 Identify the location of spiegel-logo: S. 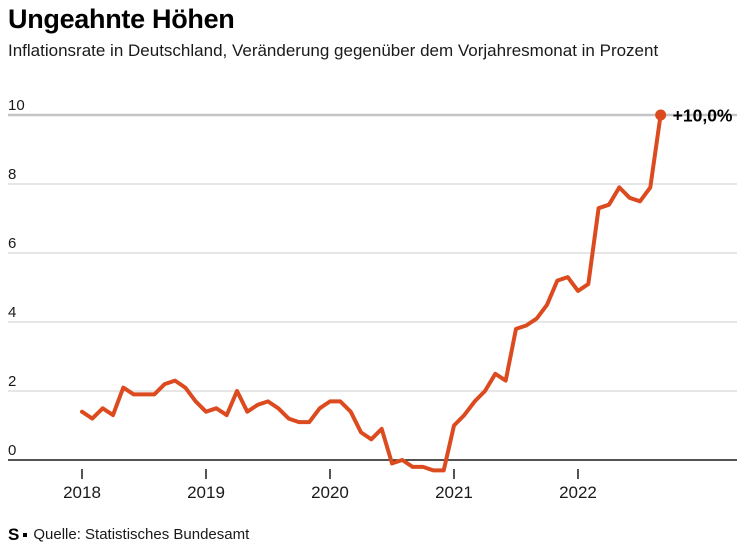
(14, 534).